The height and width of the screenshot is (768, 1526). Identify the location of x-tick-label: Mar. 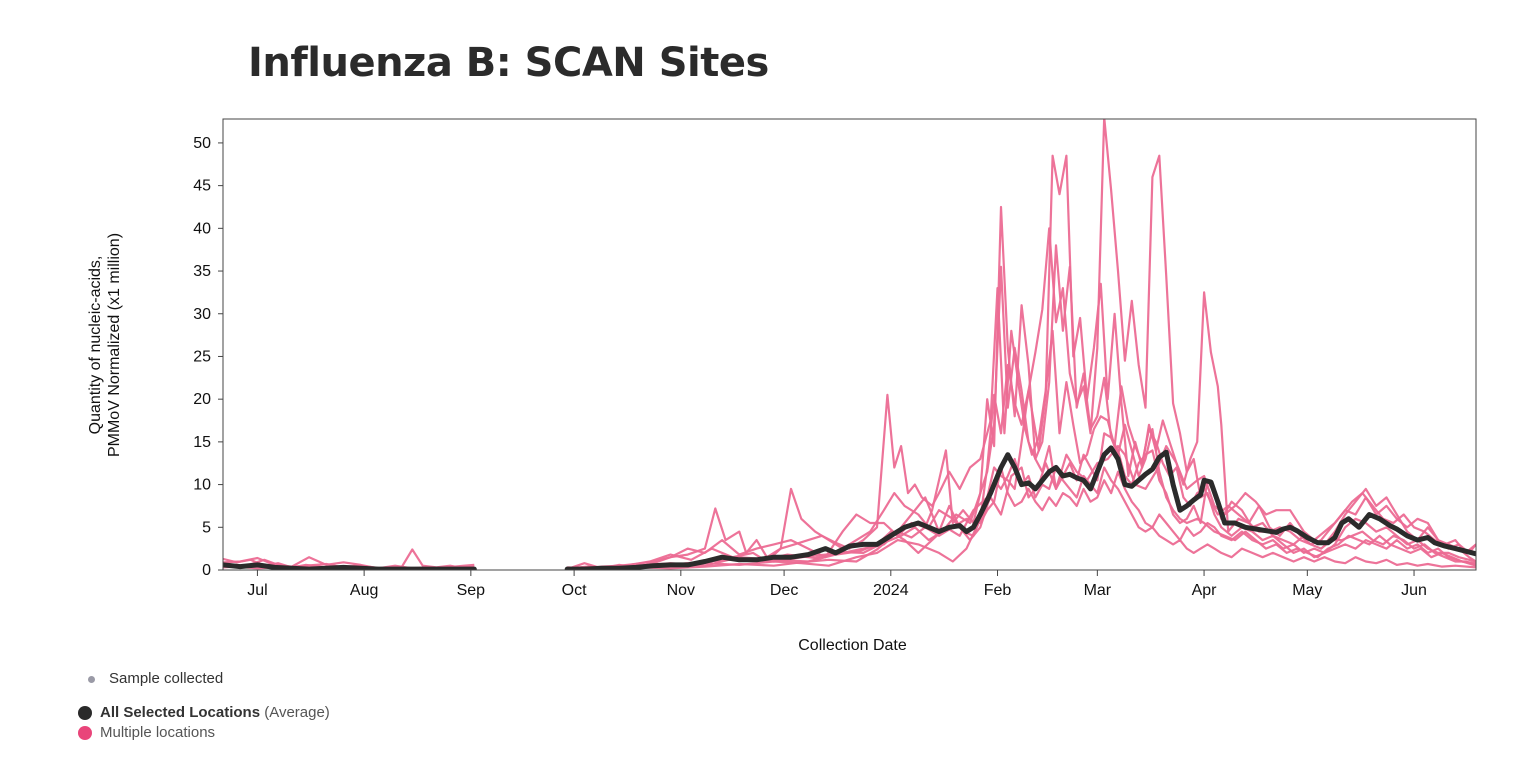
(1098, 590).